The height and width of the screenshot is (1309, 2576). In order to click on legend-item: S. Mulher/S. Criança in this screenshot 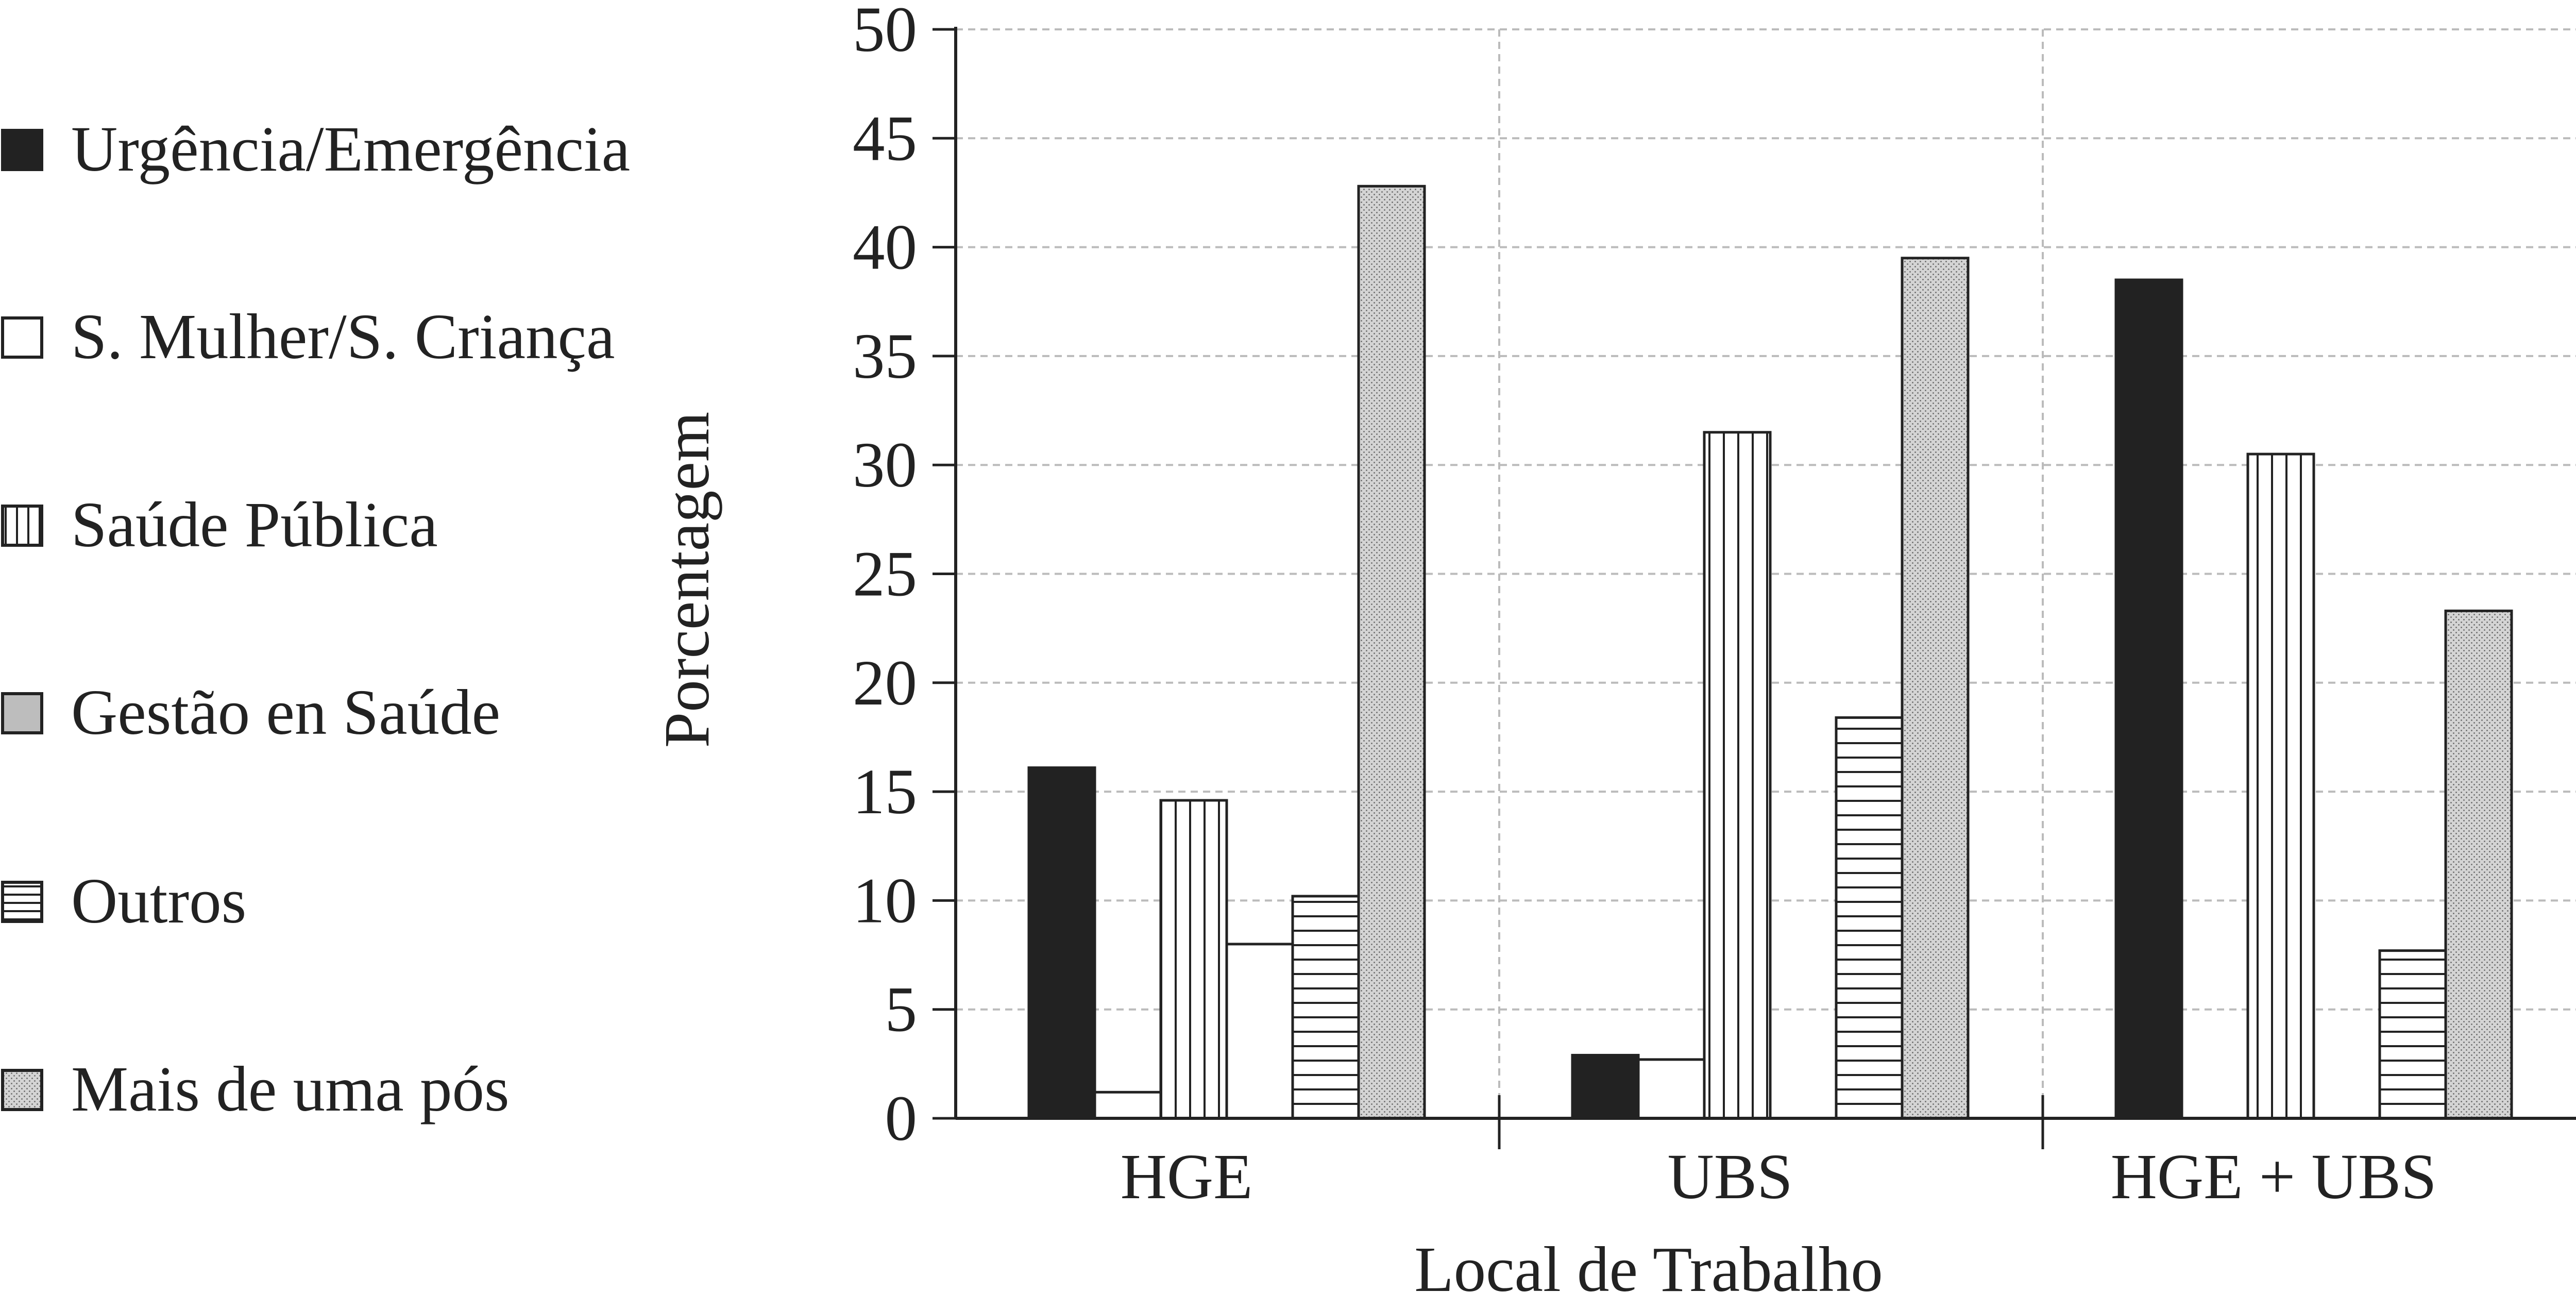, I will do `click(308, 337)`.